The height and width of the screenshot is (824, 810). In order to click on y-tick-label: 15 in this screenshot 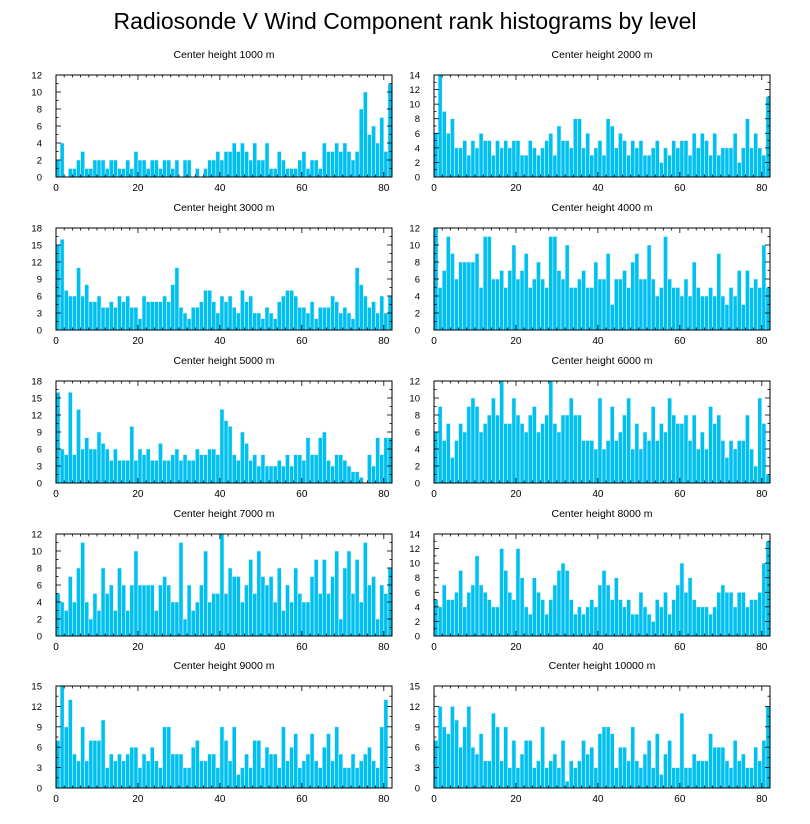, I will do `click(414, 687)`.